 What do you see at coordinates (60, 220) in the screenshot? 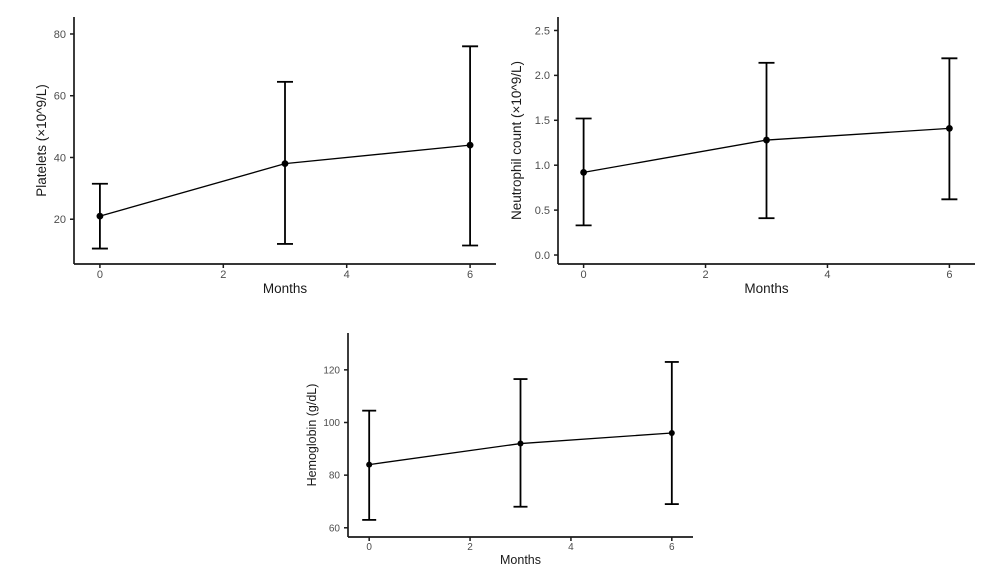
I see `y-tick-label: 20` at bounding box center [60, 220].